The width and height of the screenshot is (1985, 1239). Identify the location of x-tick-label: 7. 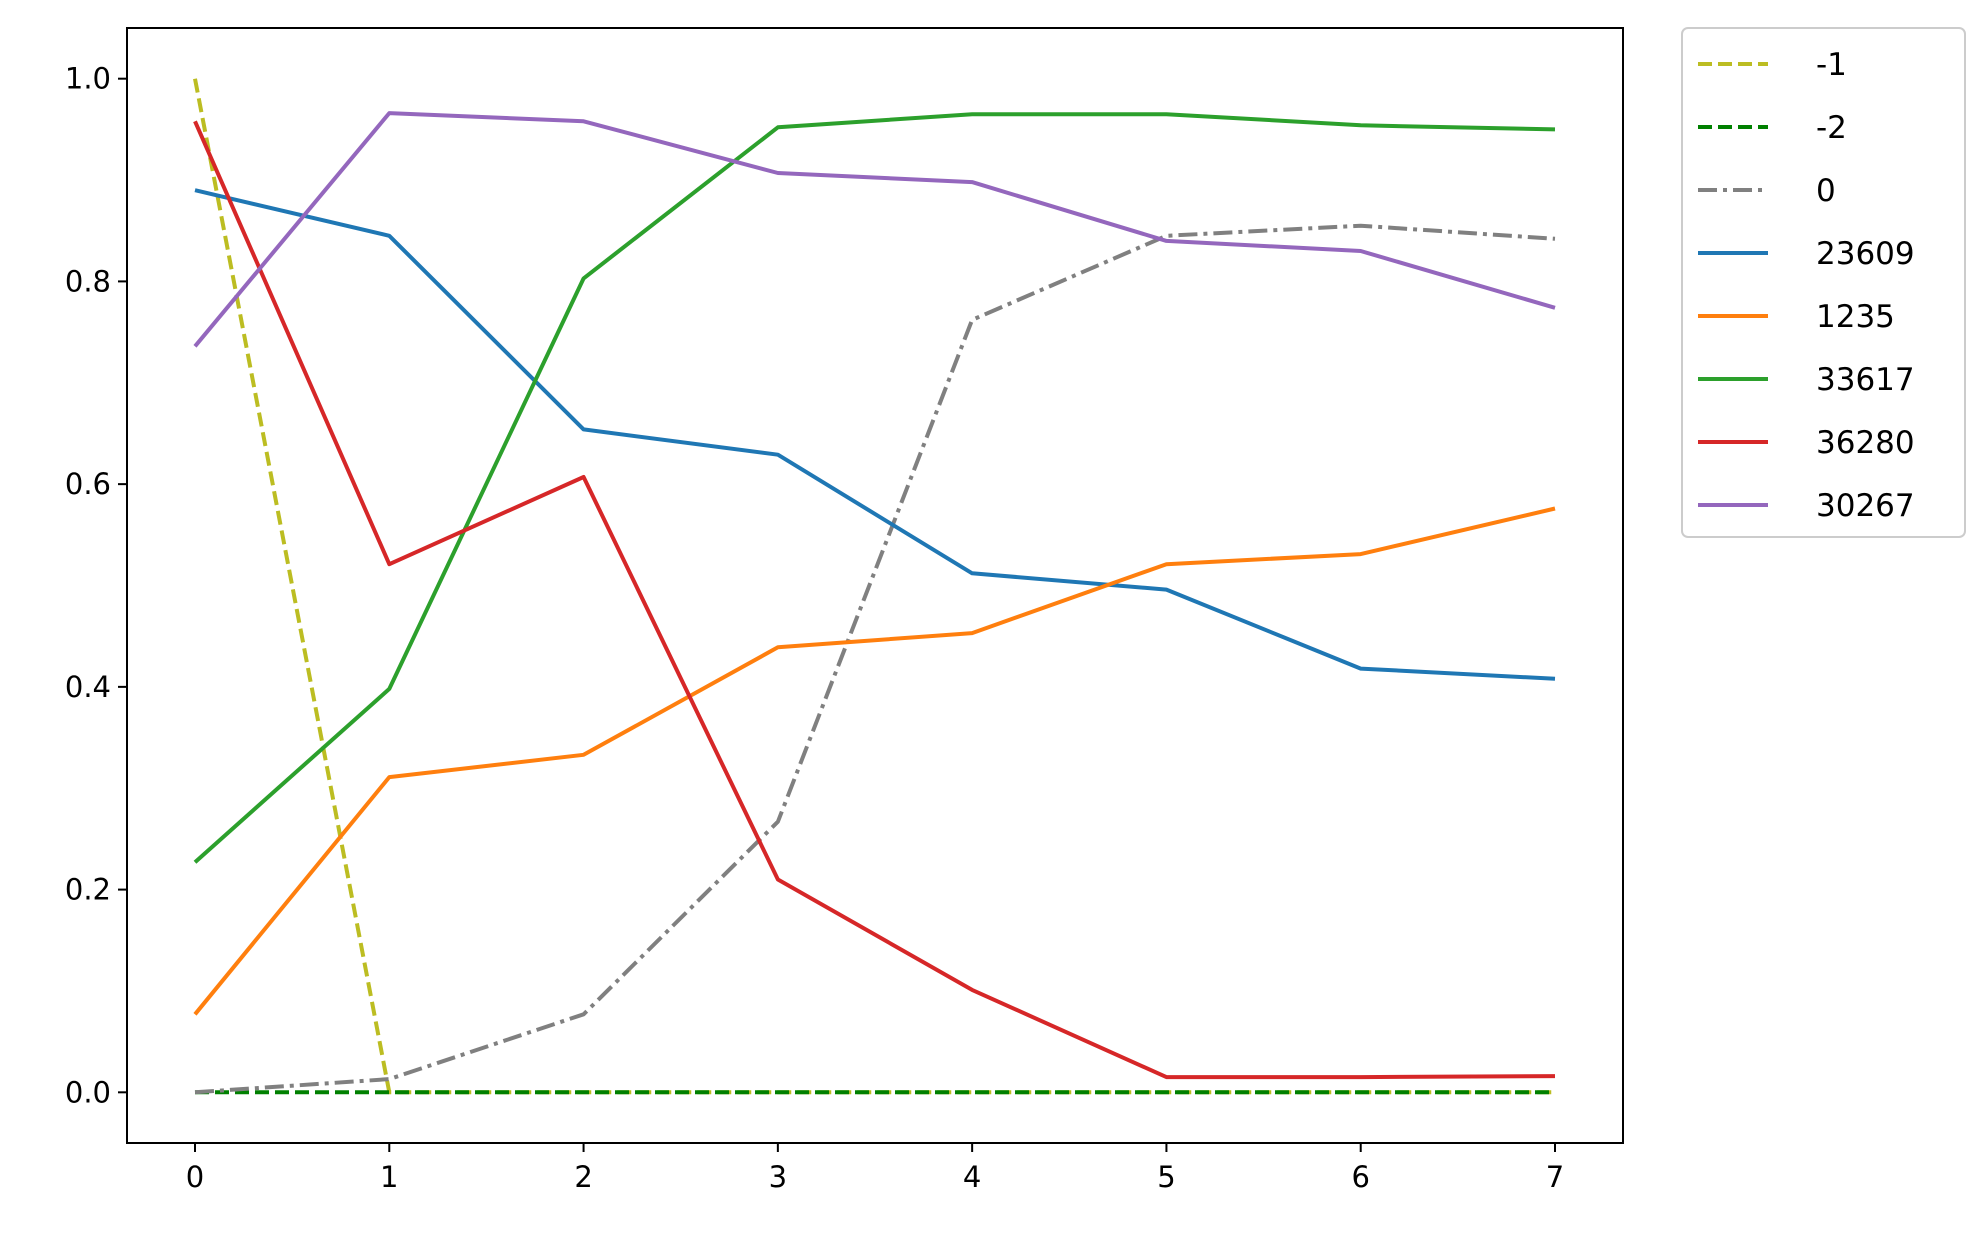
(1555, 1177).